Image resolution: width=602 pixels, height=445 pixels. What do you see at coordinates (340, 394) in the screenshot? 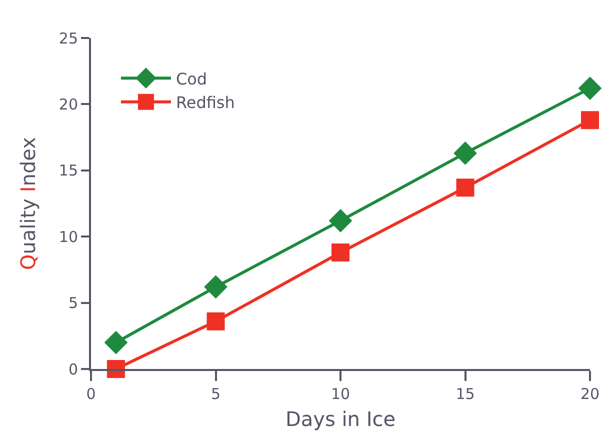
I see `x-tick-label: 10` at bounding box center [340, 394].